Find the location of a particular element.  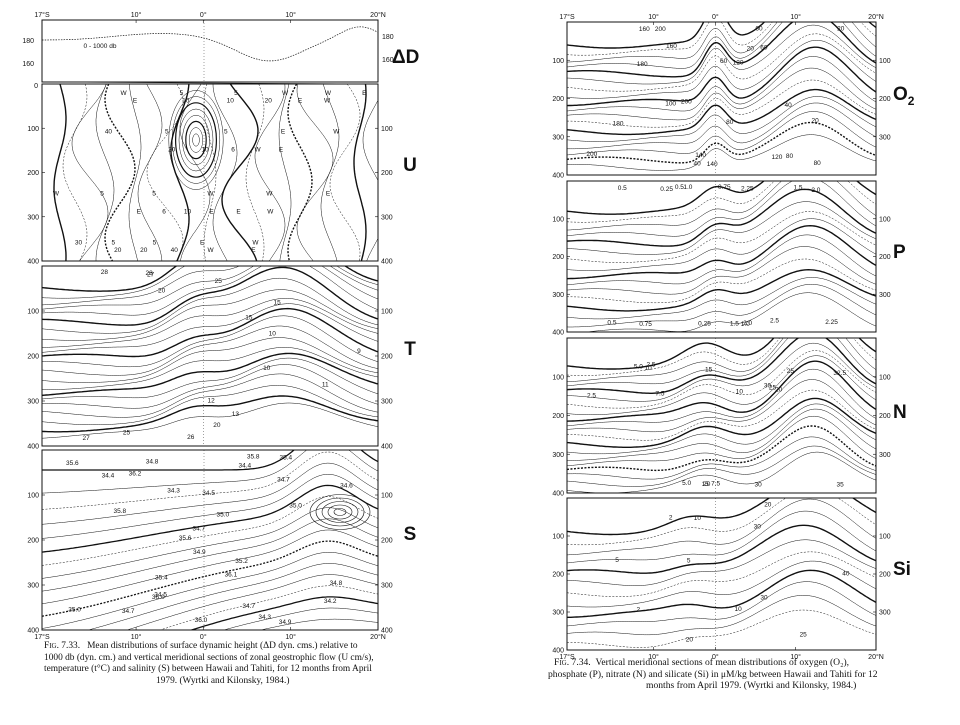

s-left-tick: 300 is located at coordinates (33, 586).